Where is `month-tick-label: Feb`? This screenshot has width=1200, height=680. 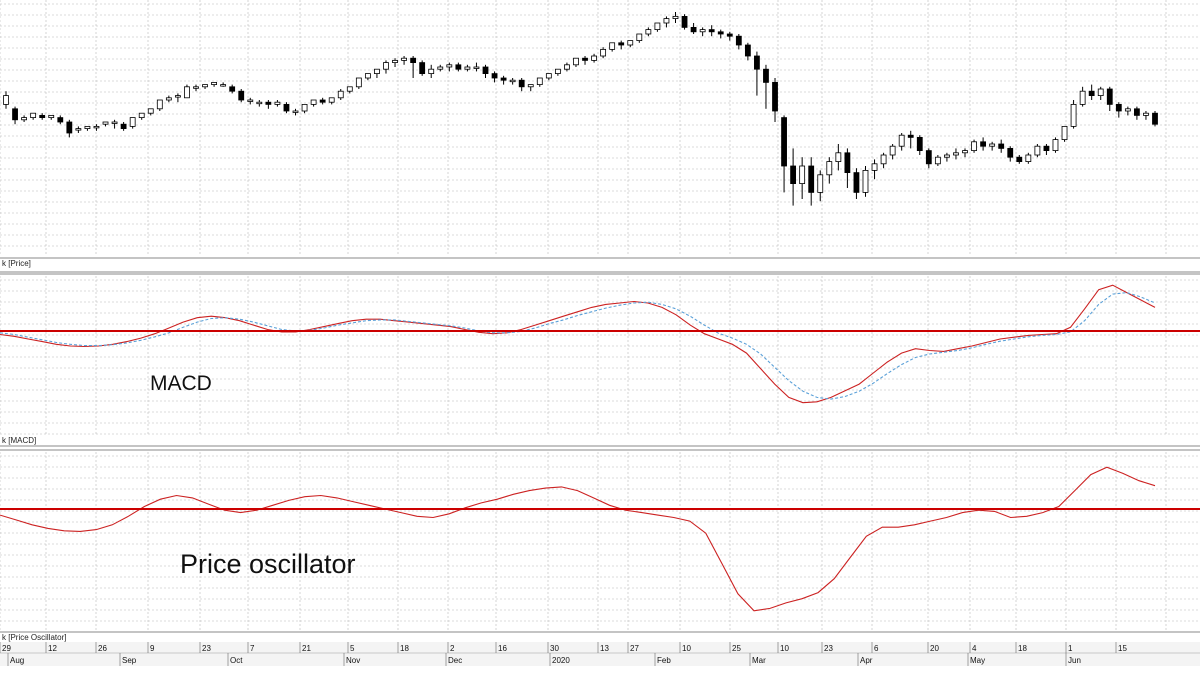 month-tick-label: Feb is located at coordinates (664, 660).